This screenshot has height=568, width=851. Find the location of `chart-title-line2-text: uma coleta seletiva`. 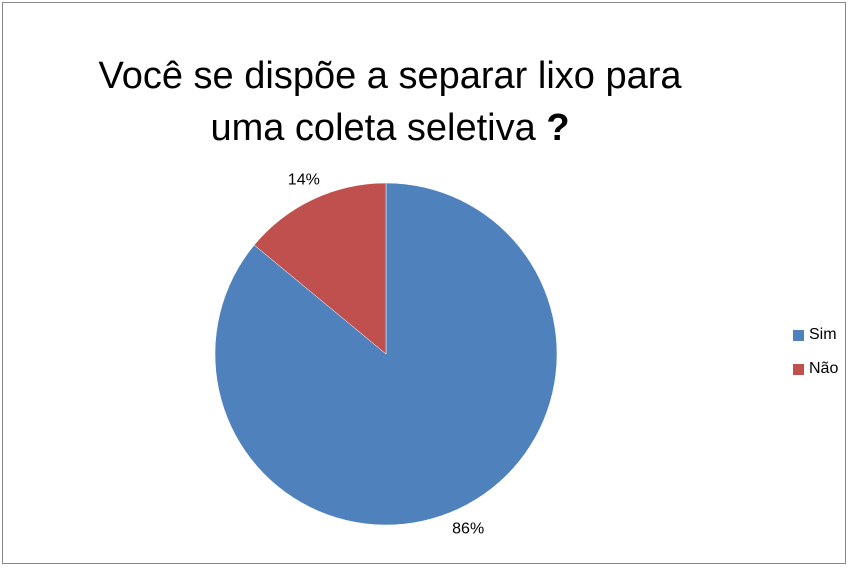

chart-title-line2-text: uma coleta seletiva is located at coordinates (373, 128).